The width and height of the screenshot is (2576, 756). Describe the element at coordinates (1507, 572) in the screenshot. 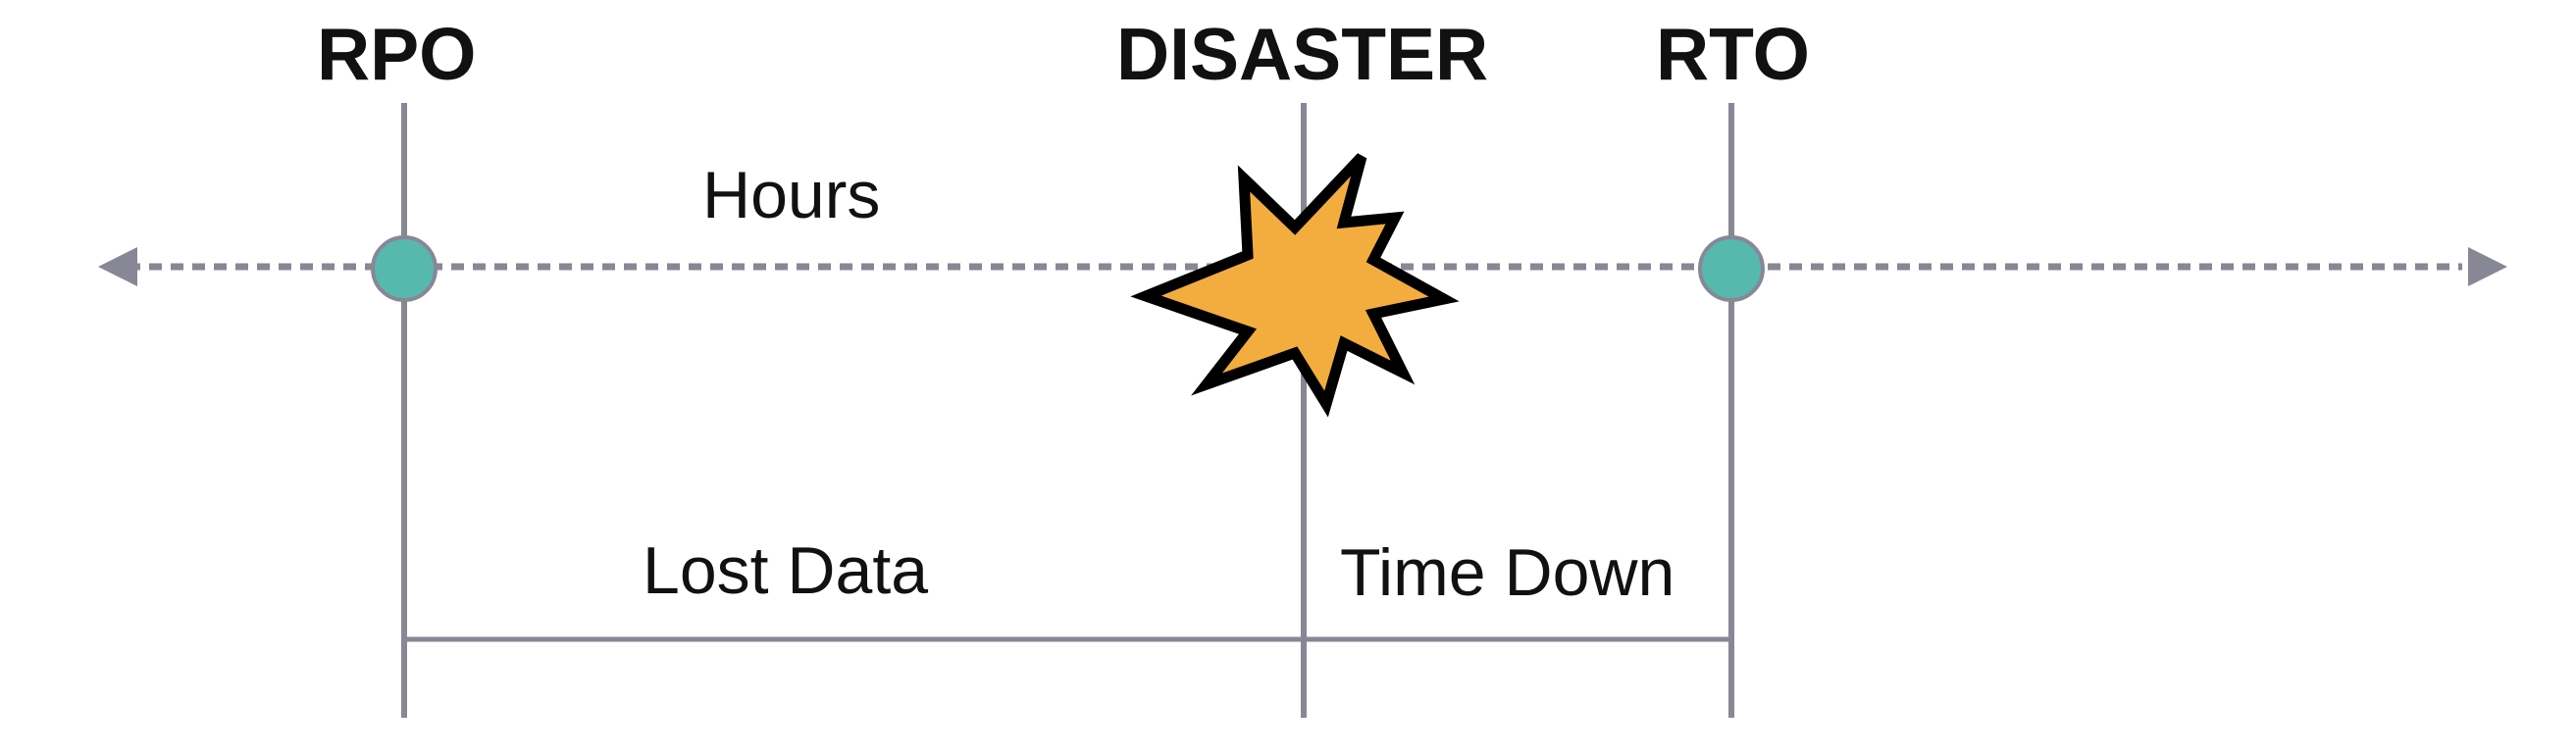

I see `time-down-label: Time Down` at that location.